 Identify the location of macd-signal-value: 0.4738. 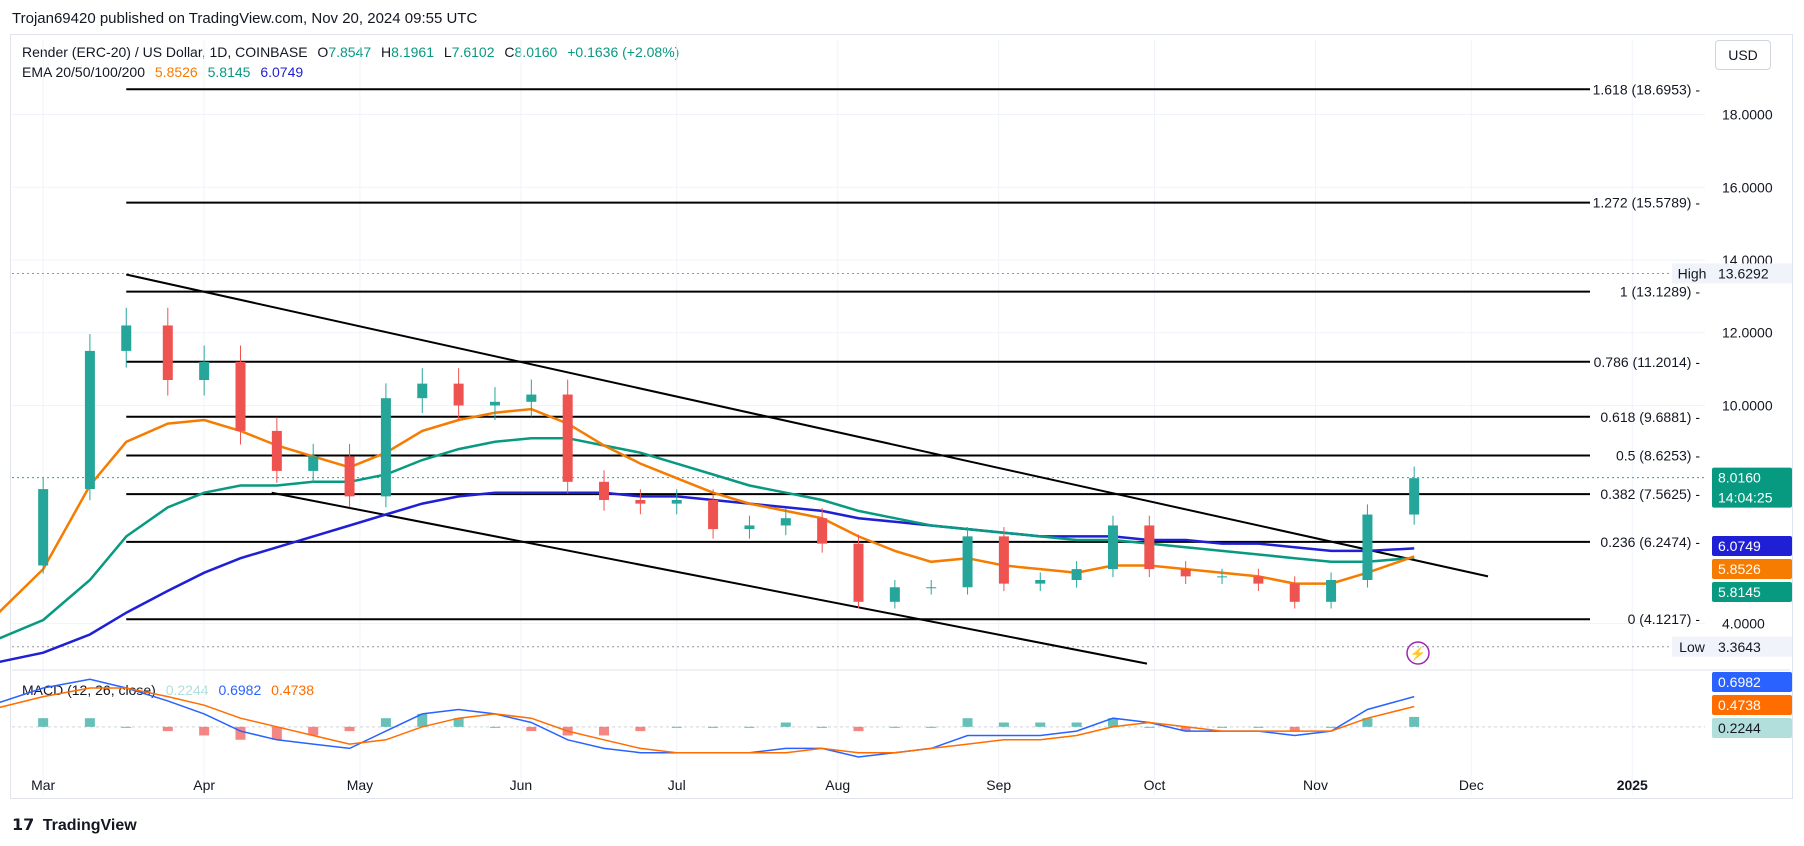
(292, 690).